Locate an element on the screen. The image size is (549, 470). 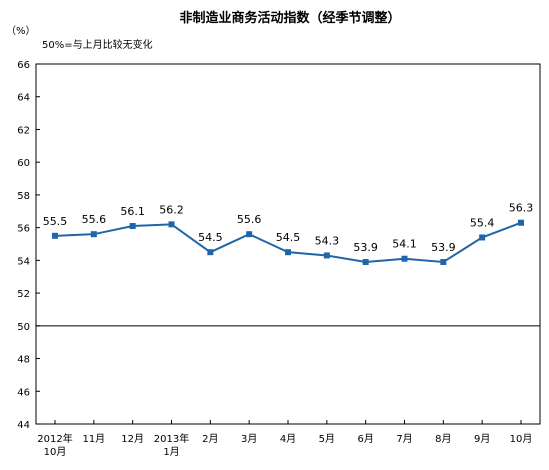
x-tick-label: 11月 is located at coordinates (93, 439).